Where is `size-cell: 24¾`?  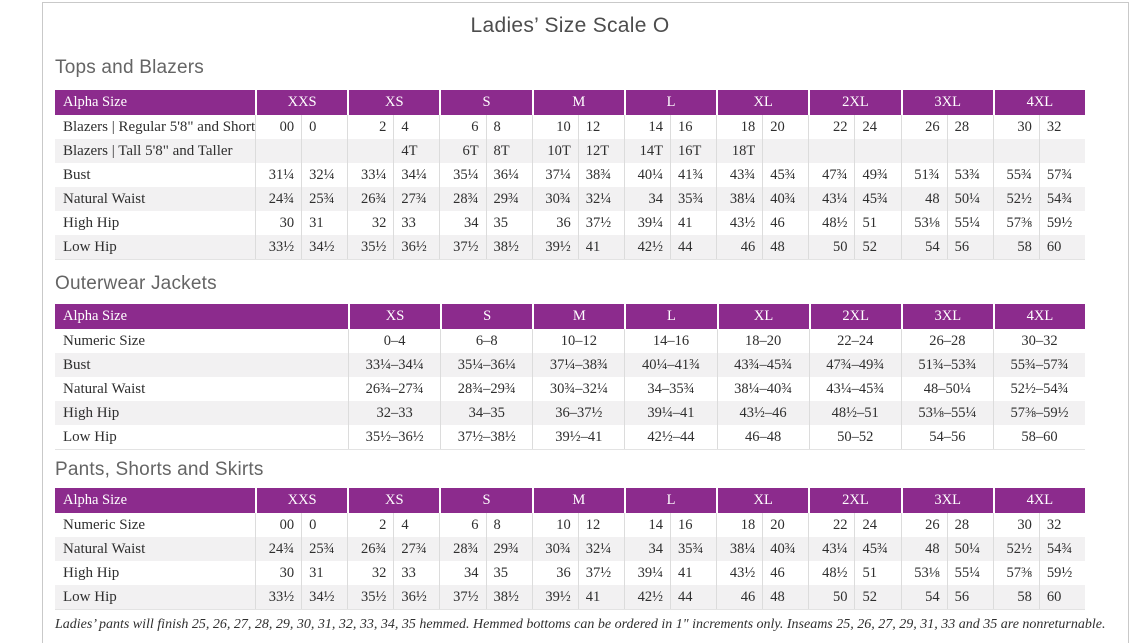
size-cell: 24¾ is located at coordinates (278, 549).